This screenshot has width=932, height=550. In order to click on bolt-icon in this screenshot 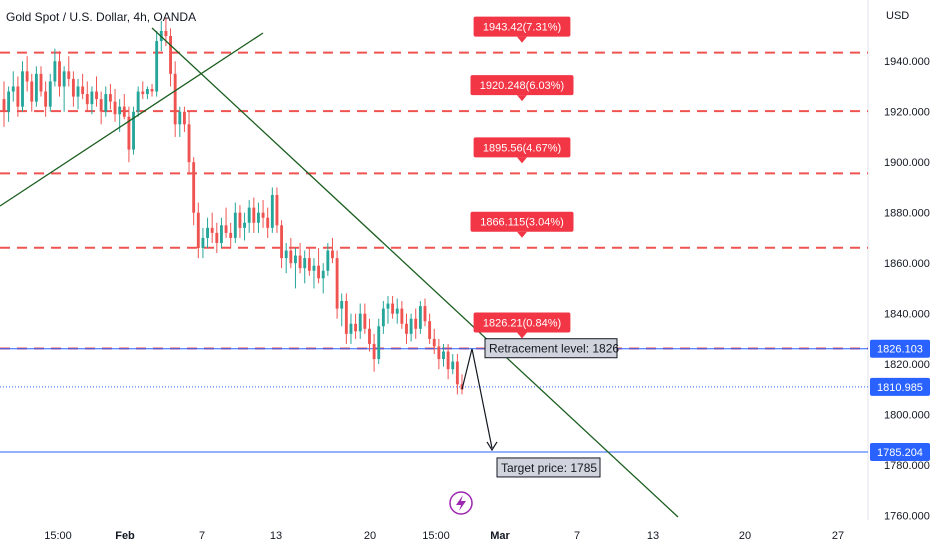, I will do `click(461, 503)`.